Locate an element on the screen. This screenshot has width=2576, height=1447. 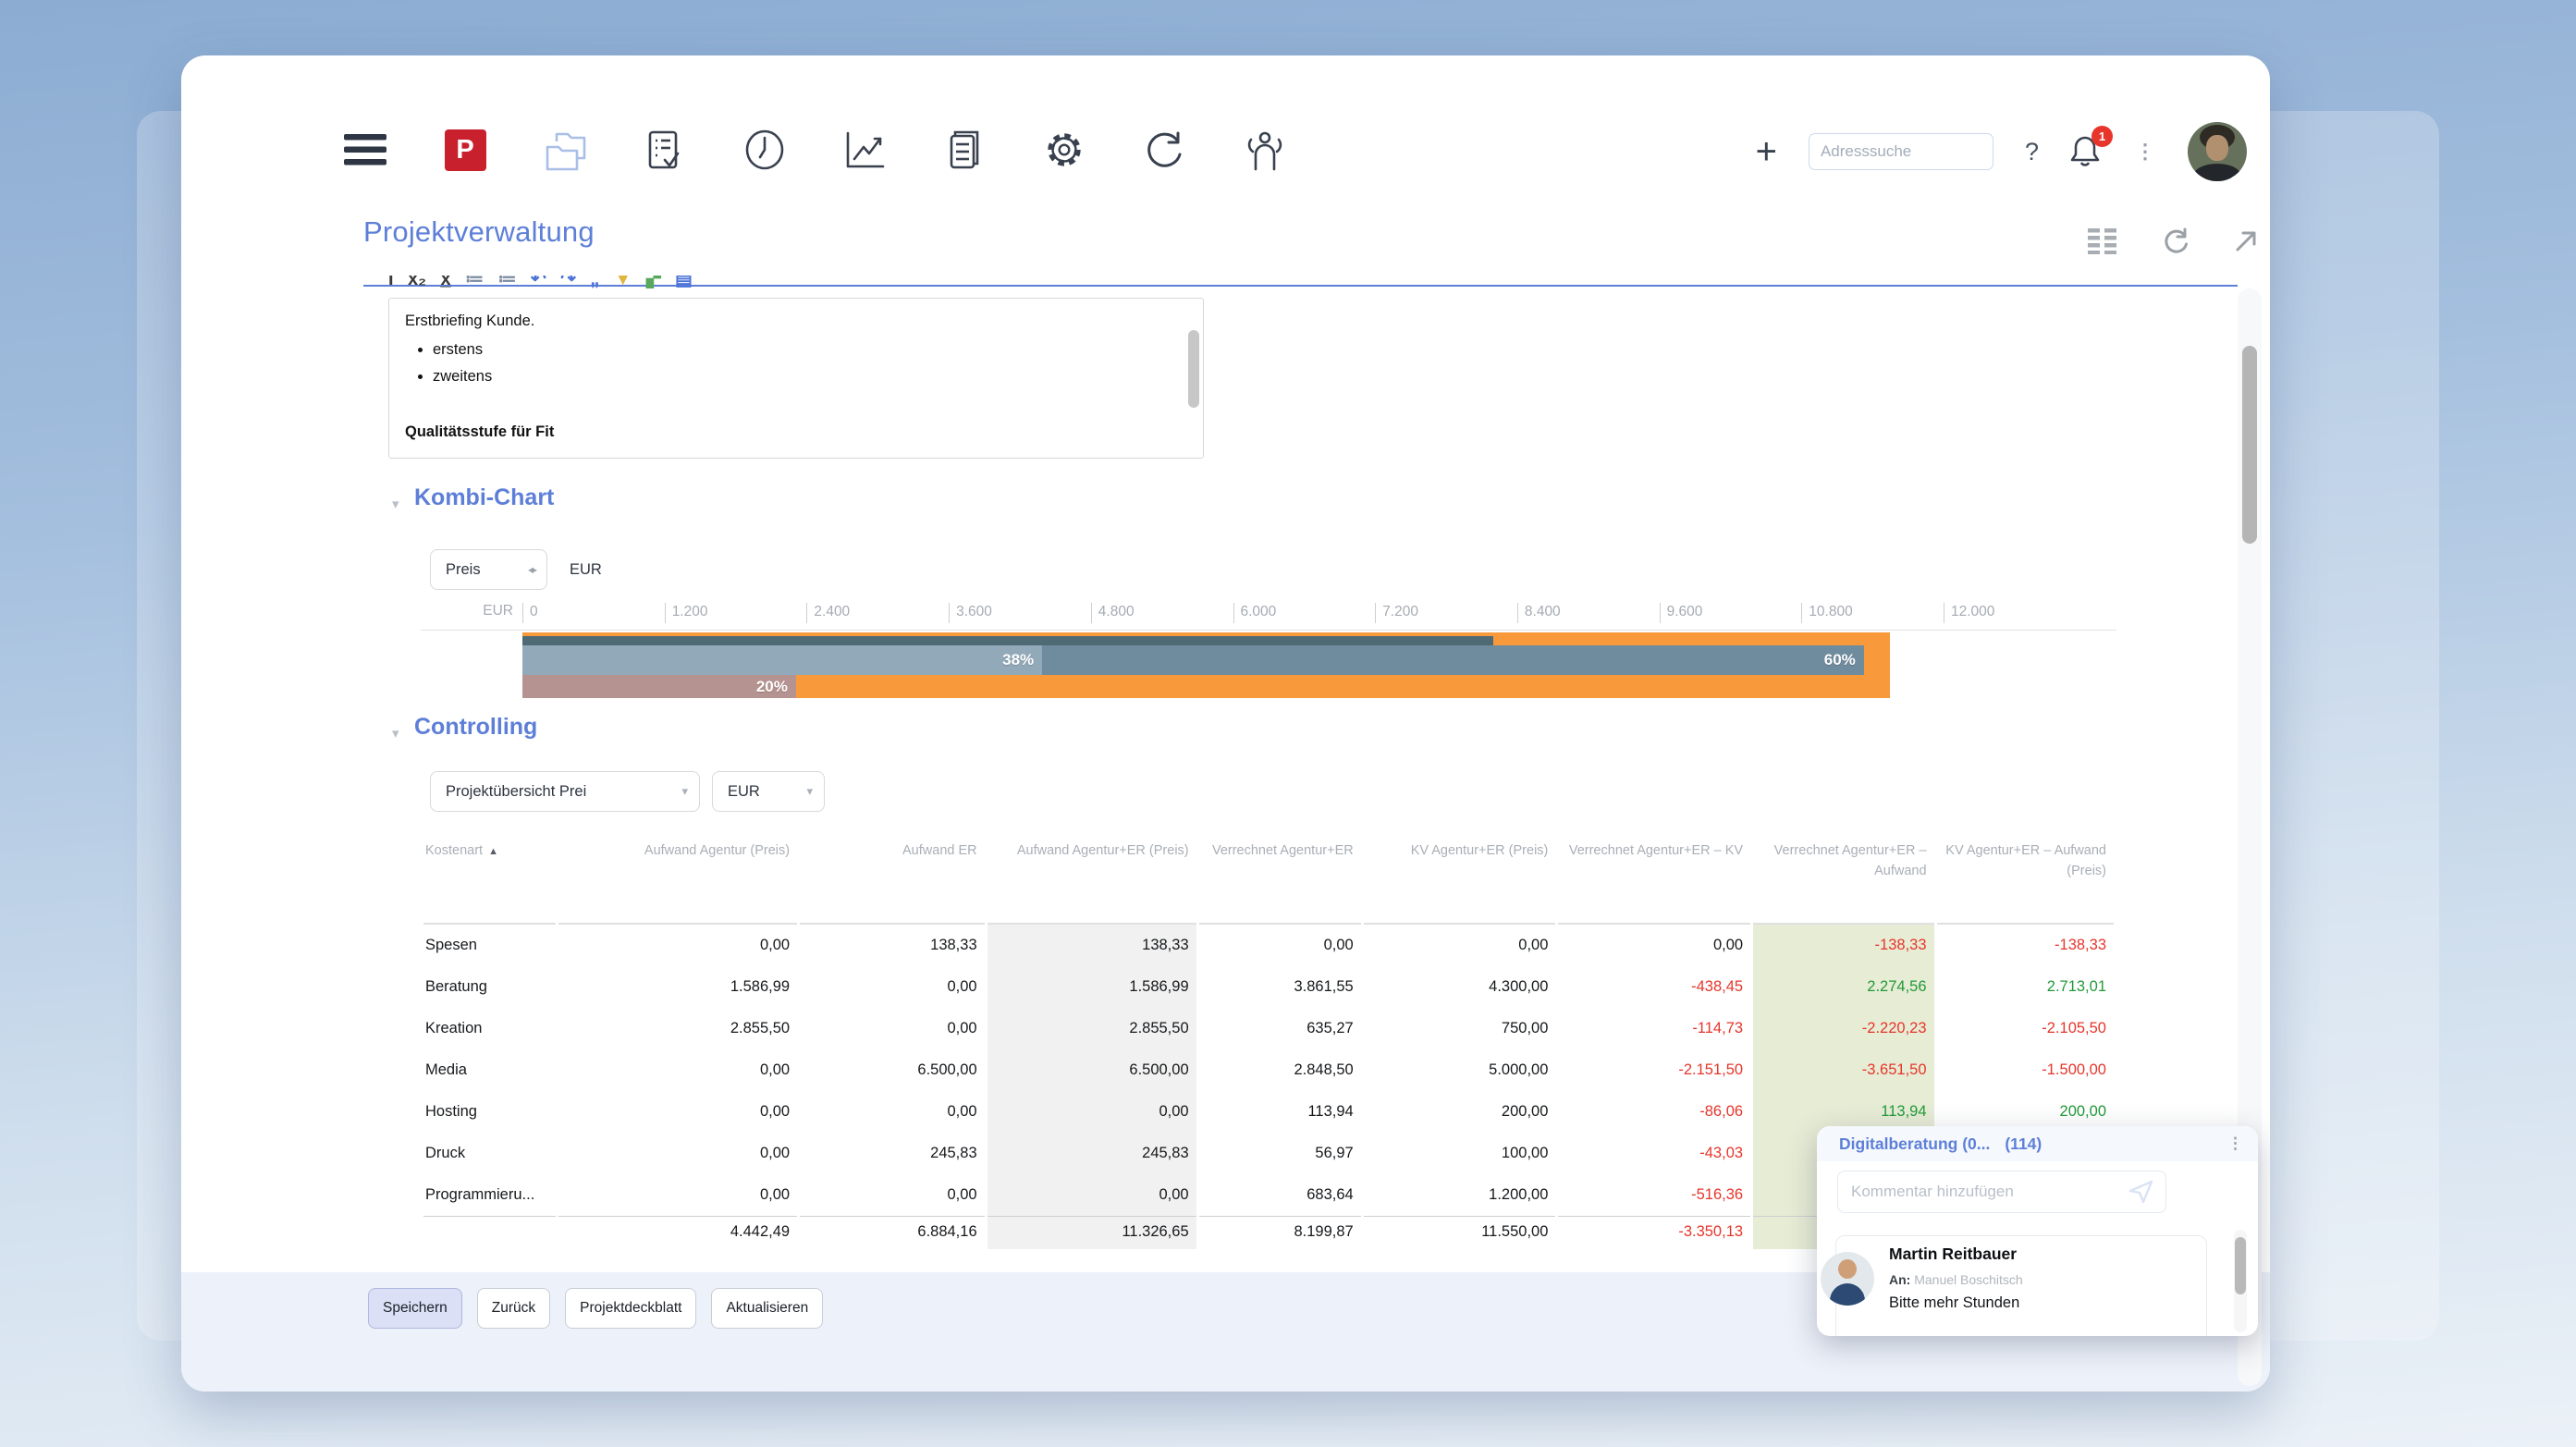
column-header: KV Agentur+ER (Preis) is located at coordinates (1459, 882).